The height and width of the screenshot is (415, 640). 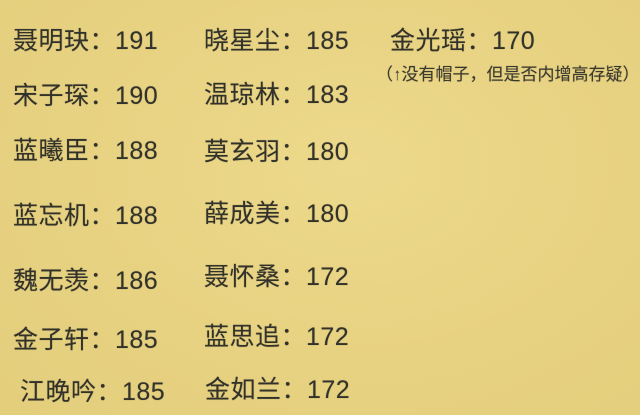 What do you see at coordinates (277, 95) in the screenshot?
I see `height-entry: 温琼林：183` at bounding box center [277, 95].